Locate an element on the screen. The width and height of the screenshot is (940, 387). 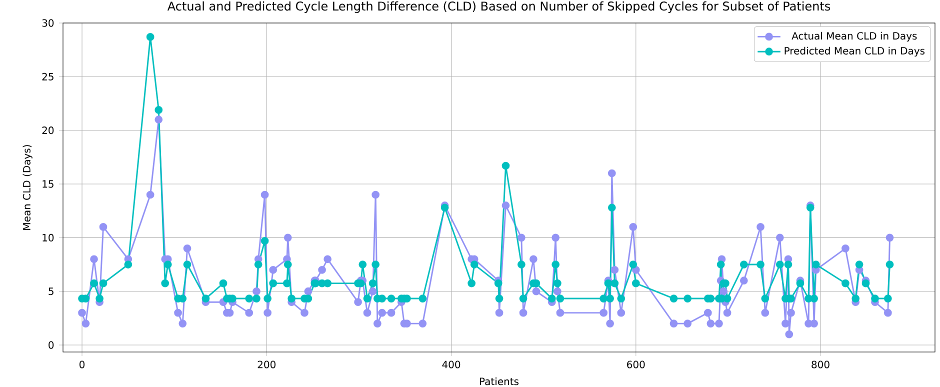
chart-title: Actual and Predicted Cycle Length Difference (CLD) Based on Number of Skipped Cycles for Subset of Patients is located at coordinates (498, 7).